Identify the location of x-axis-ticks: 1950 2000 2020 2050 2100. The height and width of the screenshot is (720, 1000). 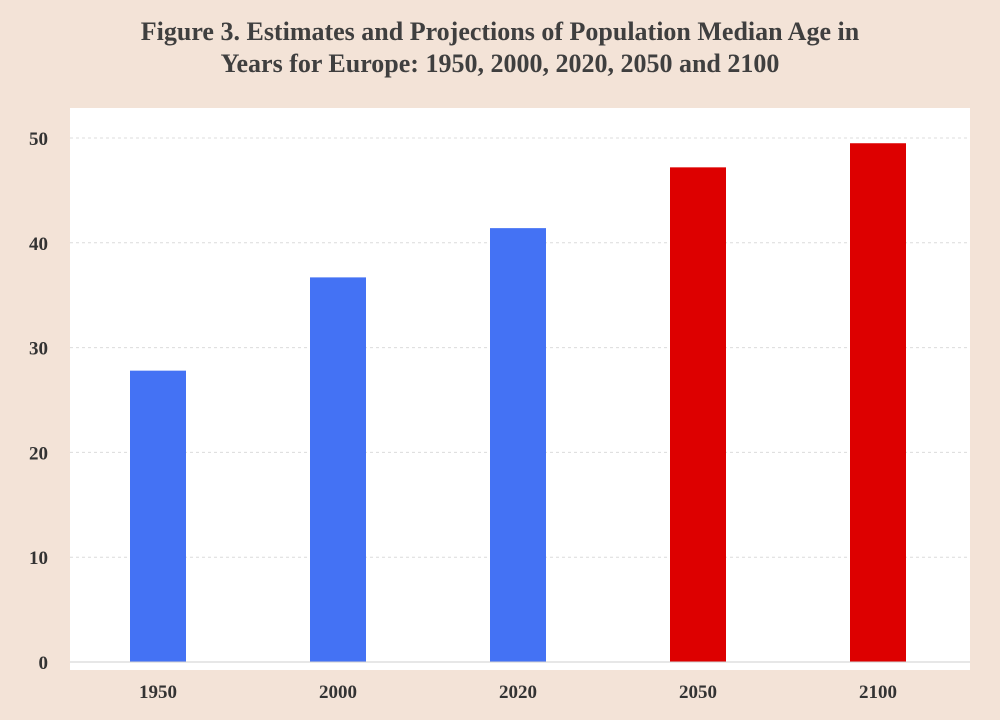
(518, 692).